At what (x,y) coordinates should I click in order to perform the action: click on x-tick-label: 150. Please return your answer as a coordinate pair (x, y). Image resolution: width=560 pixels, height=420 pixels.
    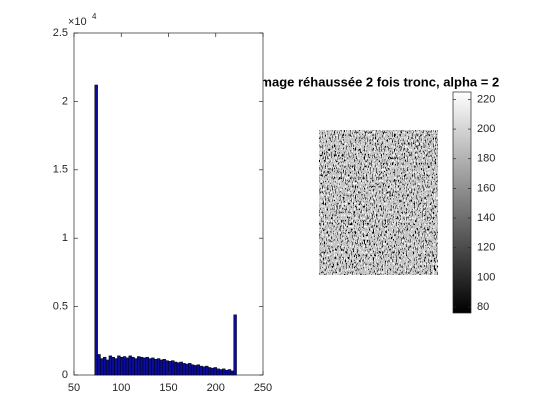
    Looking at the image, I should click on (168, 388).